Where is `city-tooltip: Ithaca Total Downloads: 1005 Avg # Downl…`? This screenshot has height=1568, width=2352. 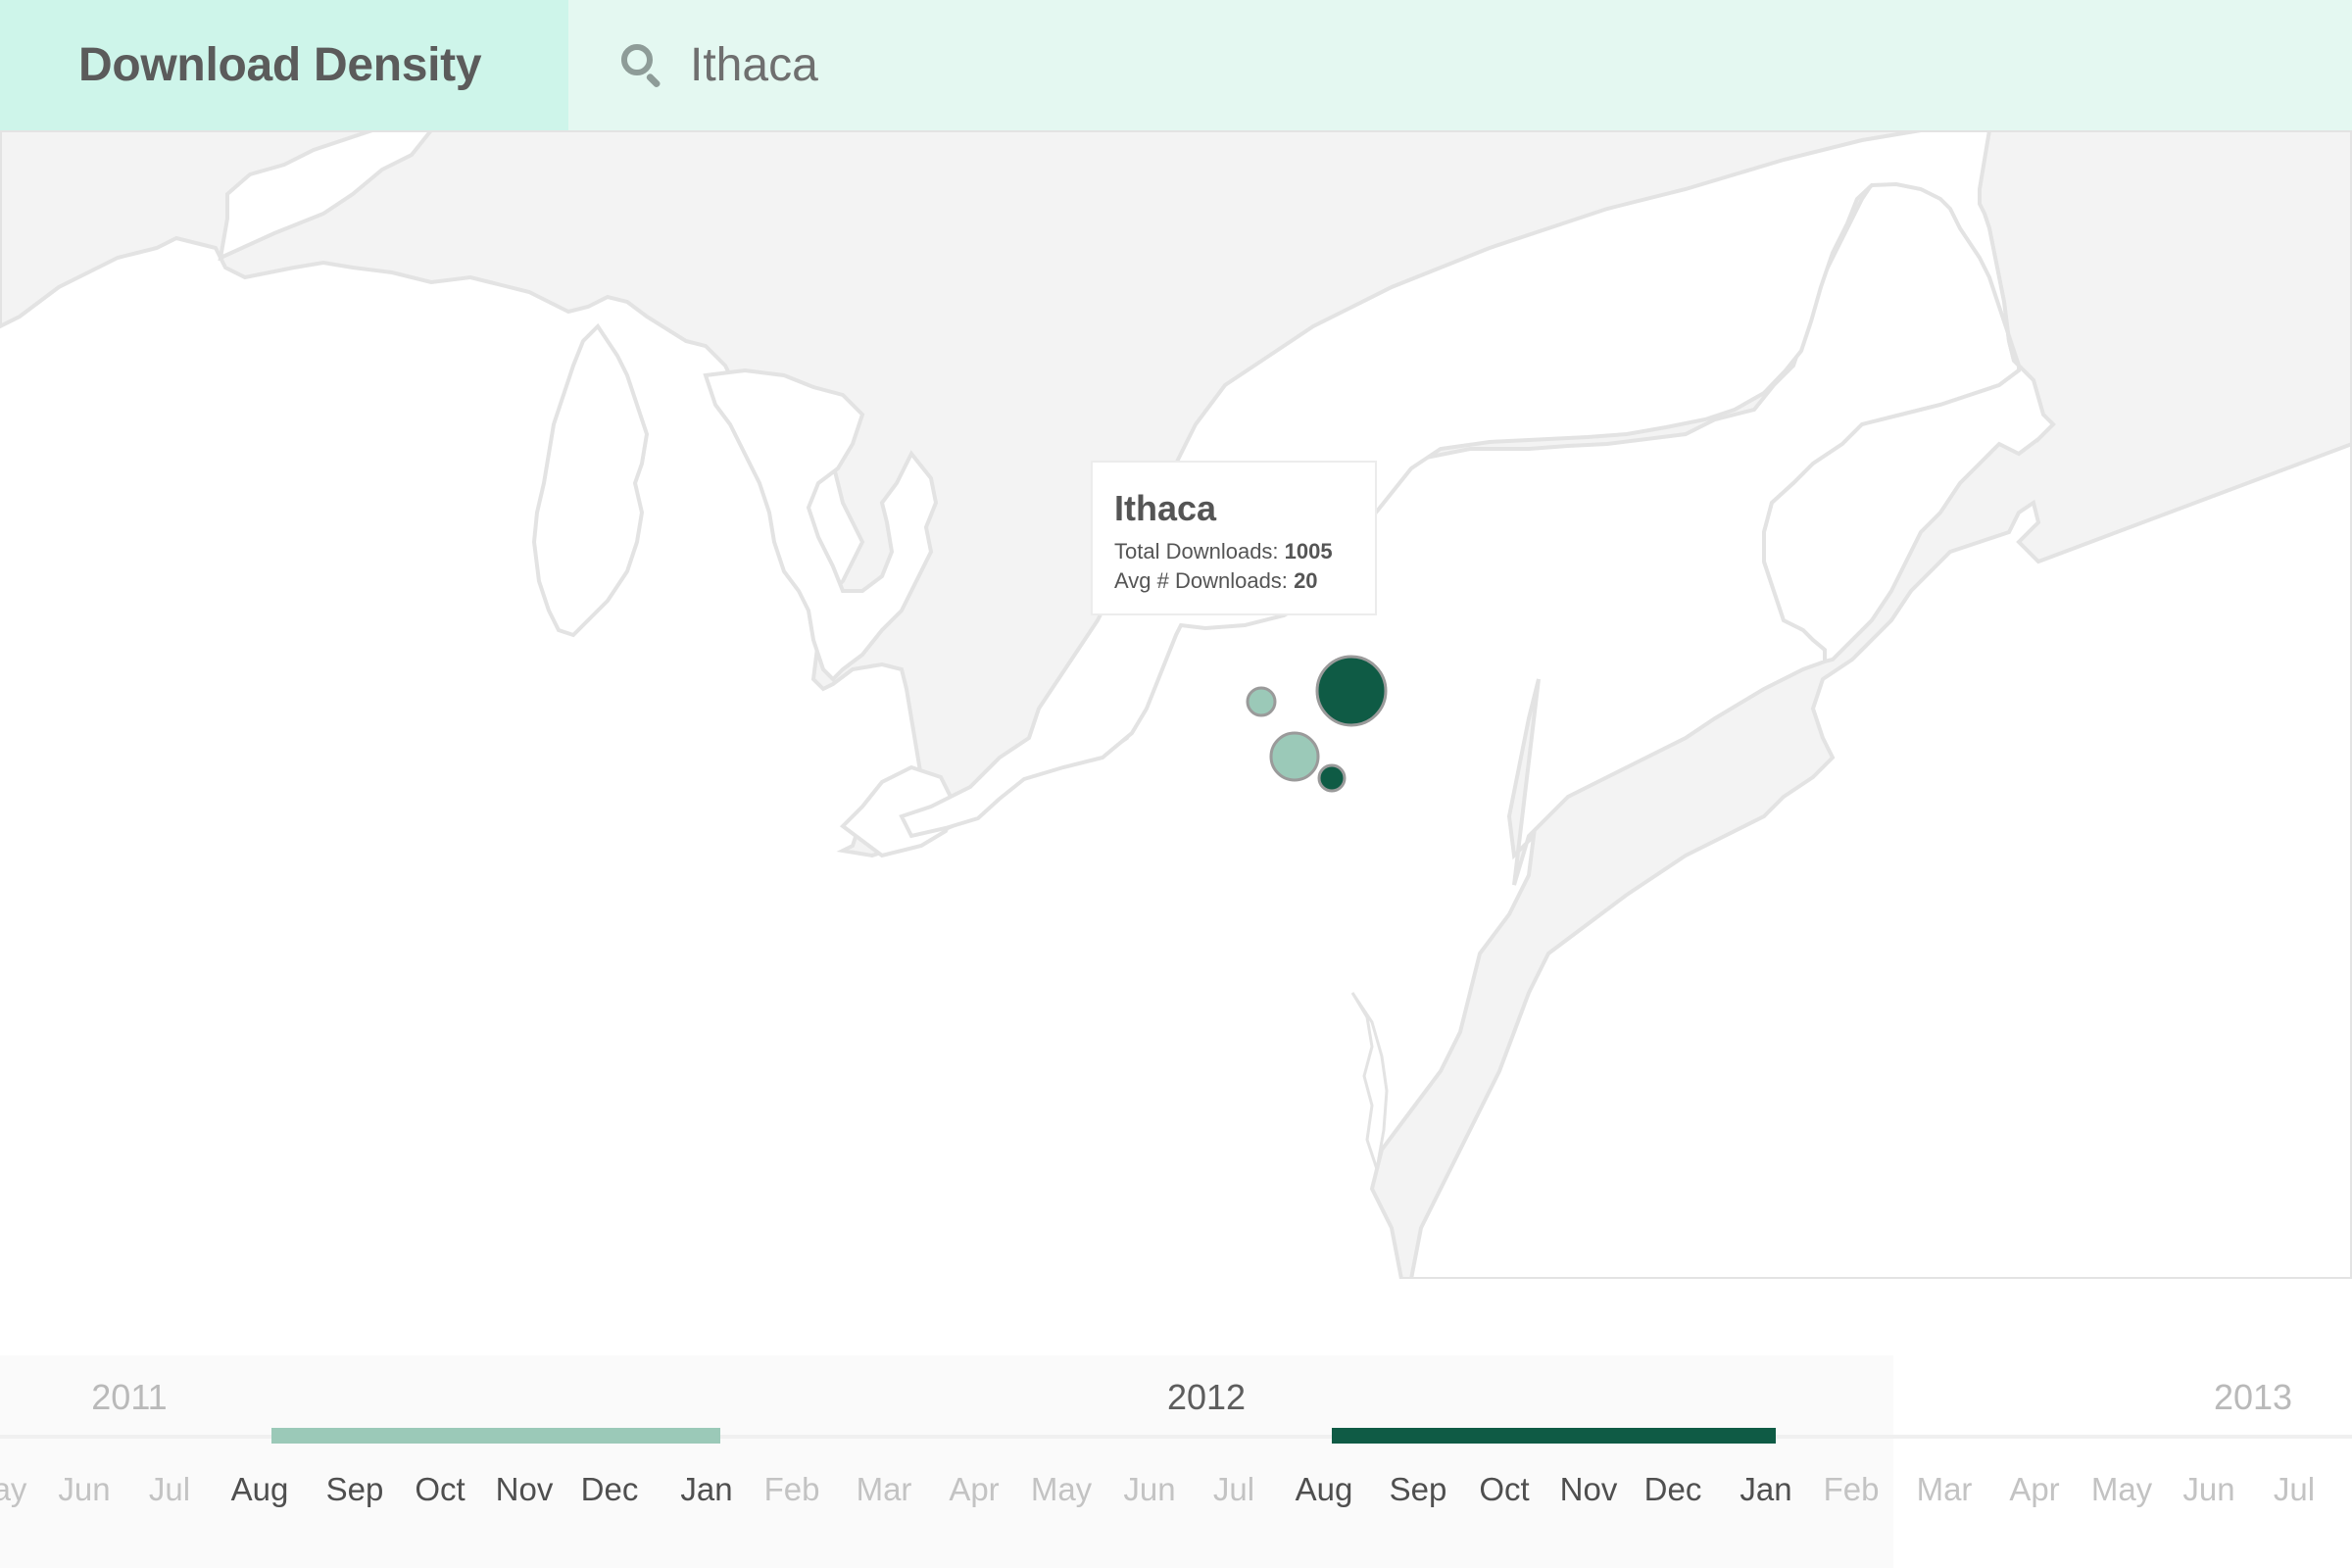
city-tooltip: Ithaca Total Downloads: 1005 Avg # Downl… is located at coordinates (1234, 538).